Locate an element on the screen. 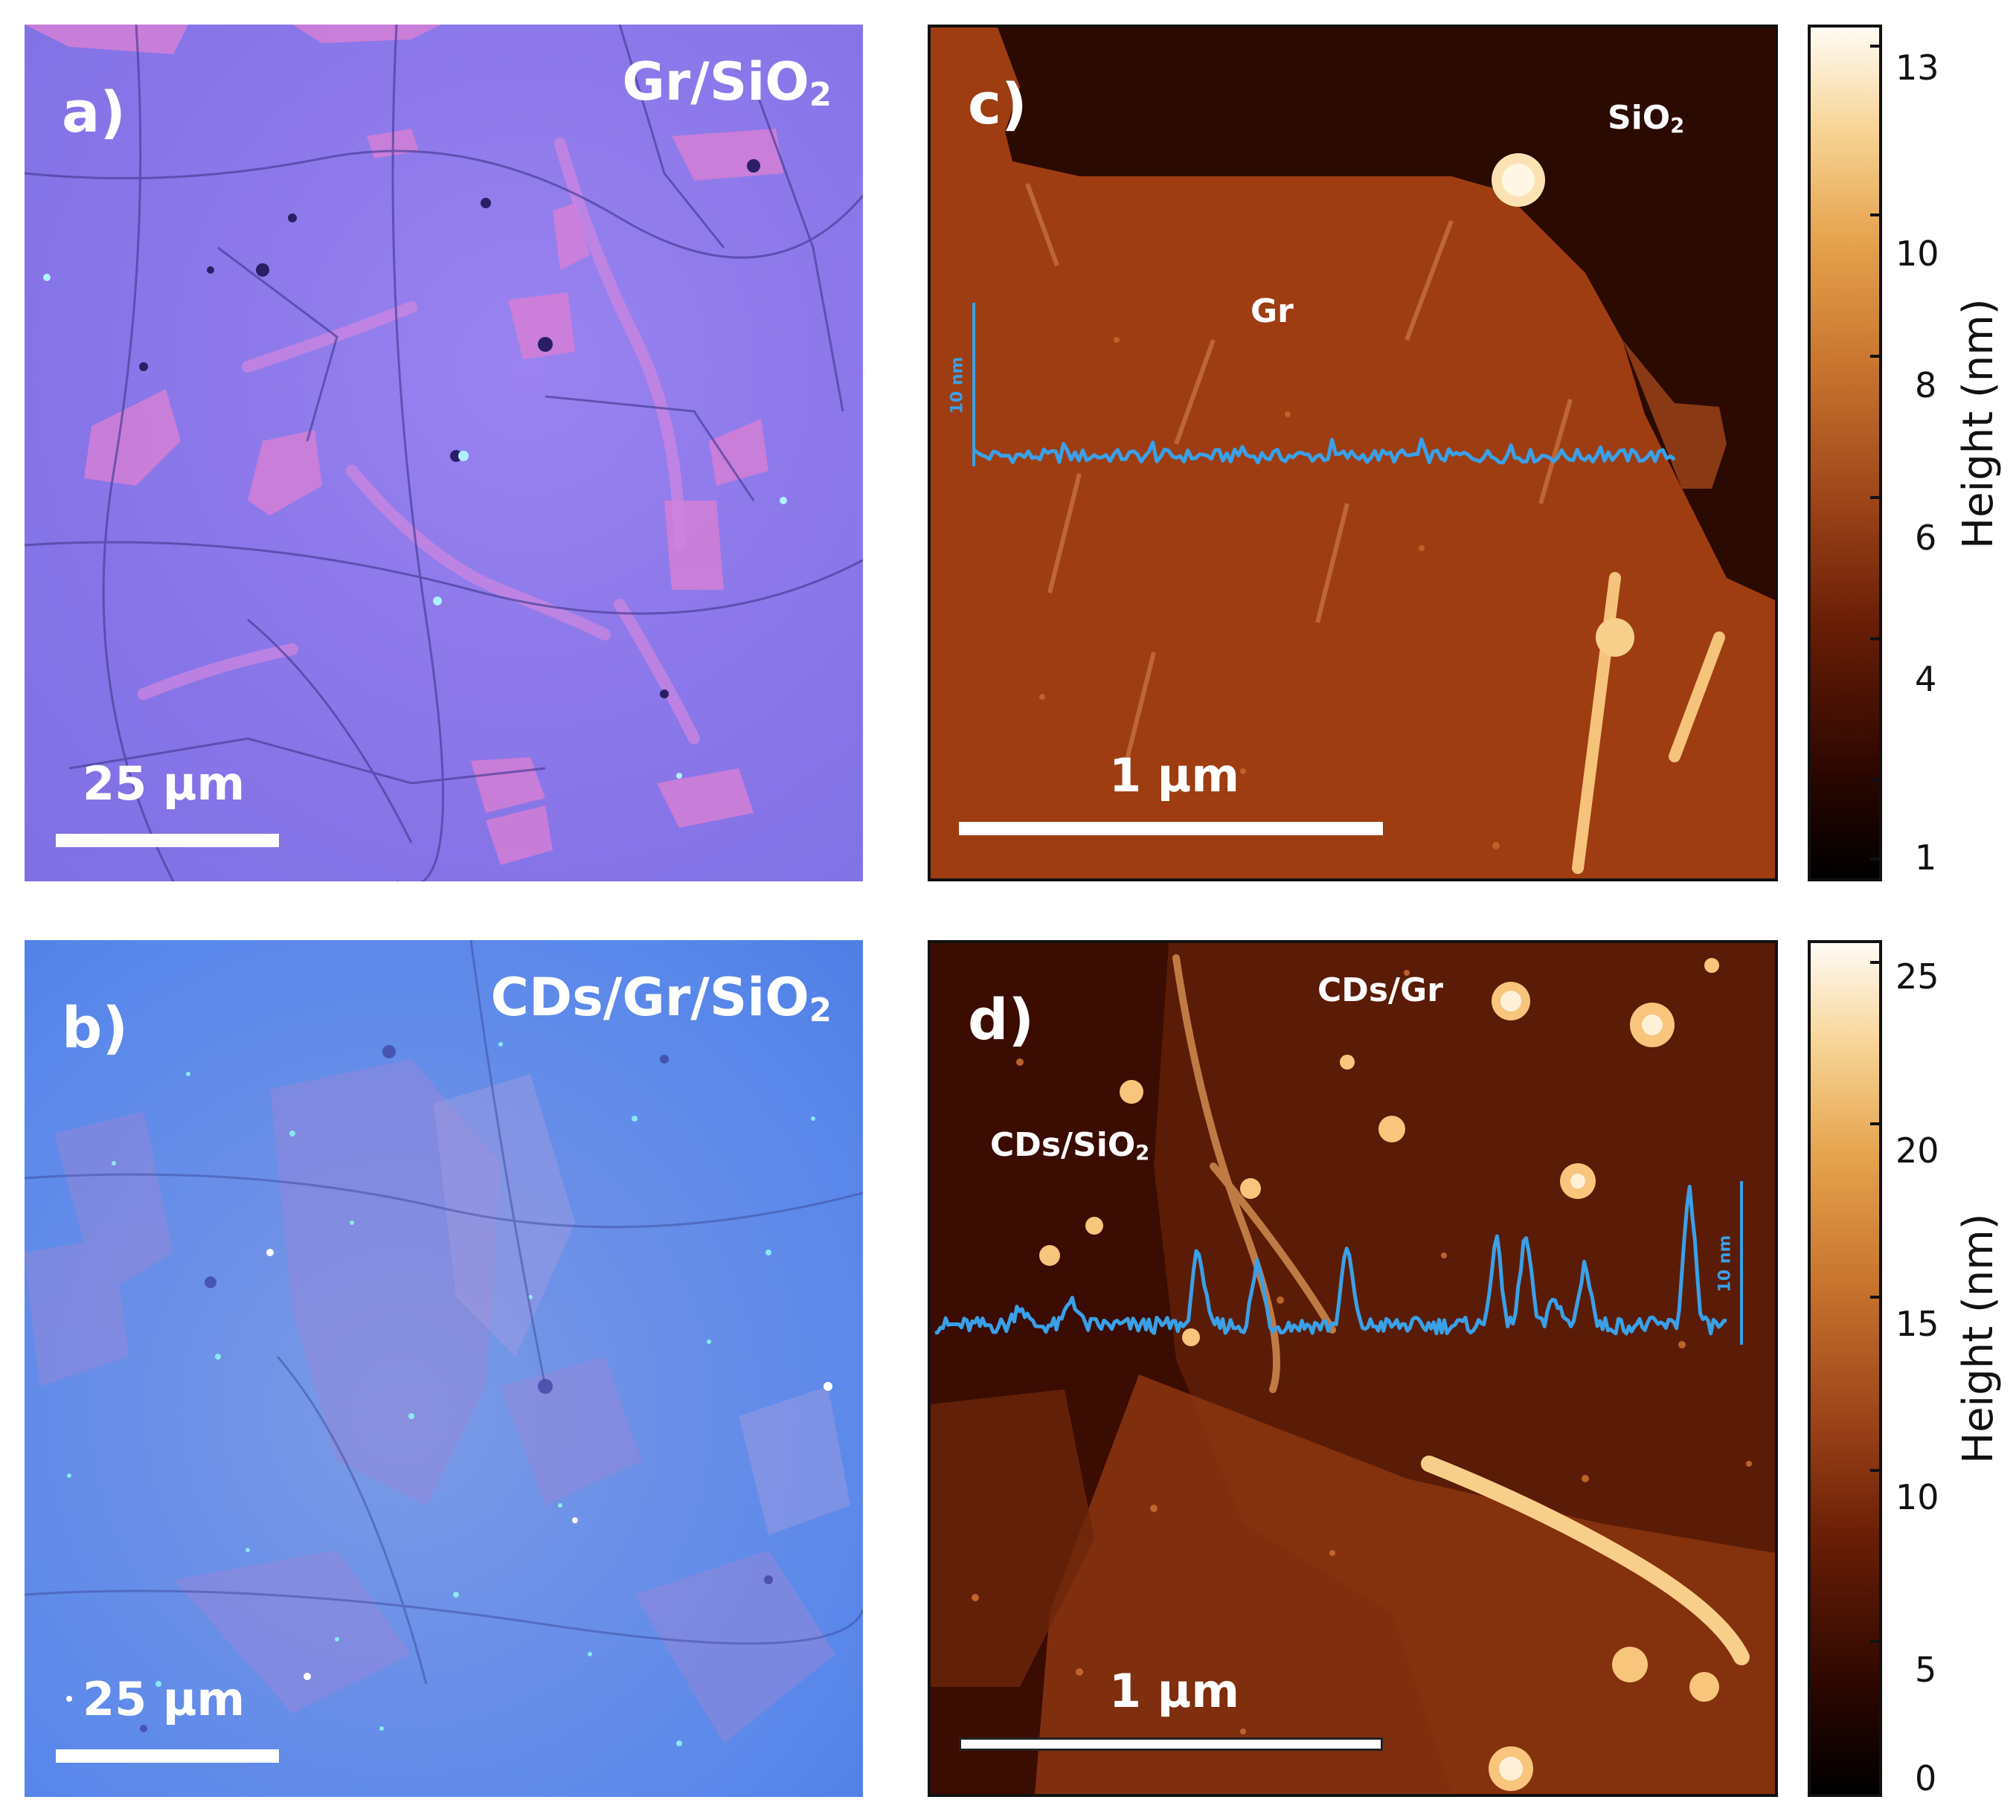 Image resolution: width=2016 pixels, height=1820 pixels. panel-label-d: d) is located at coordinates (1002, 1019).